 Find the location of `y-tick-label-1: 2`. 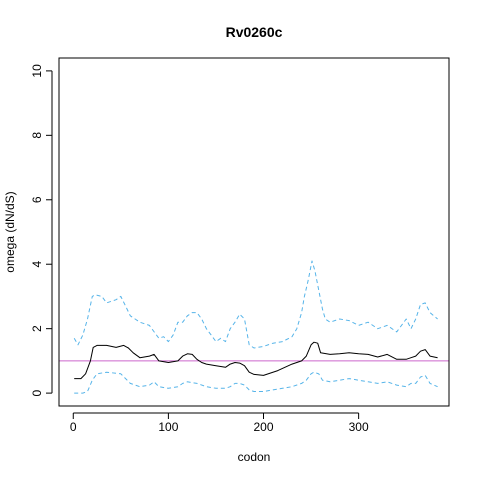

y-tick-label-1: 2 is located at coordinates (37, 328).